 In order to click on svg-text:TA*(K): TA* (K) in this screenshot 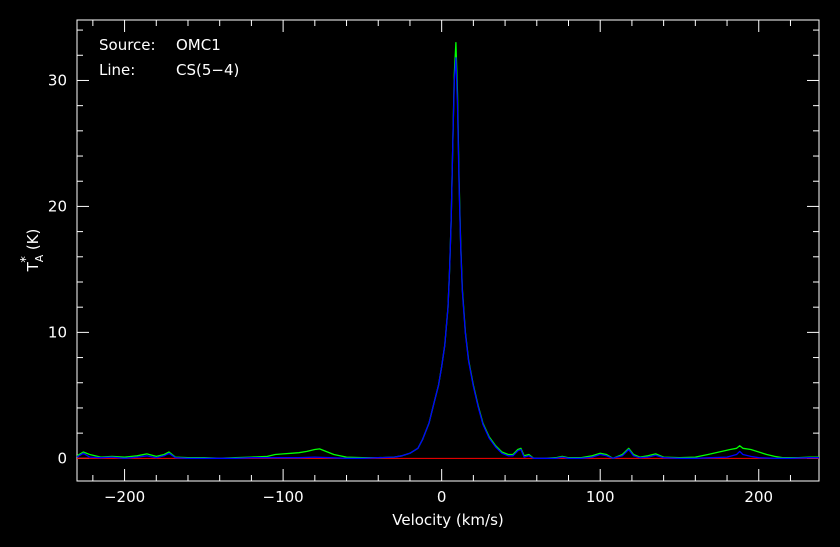, I will do `click(32, 251)`.